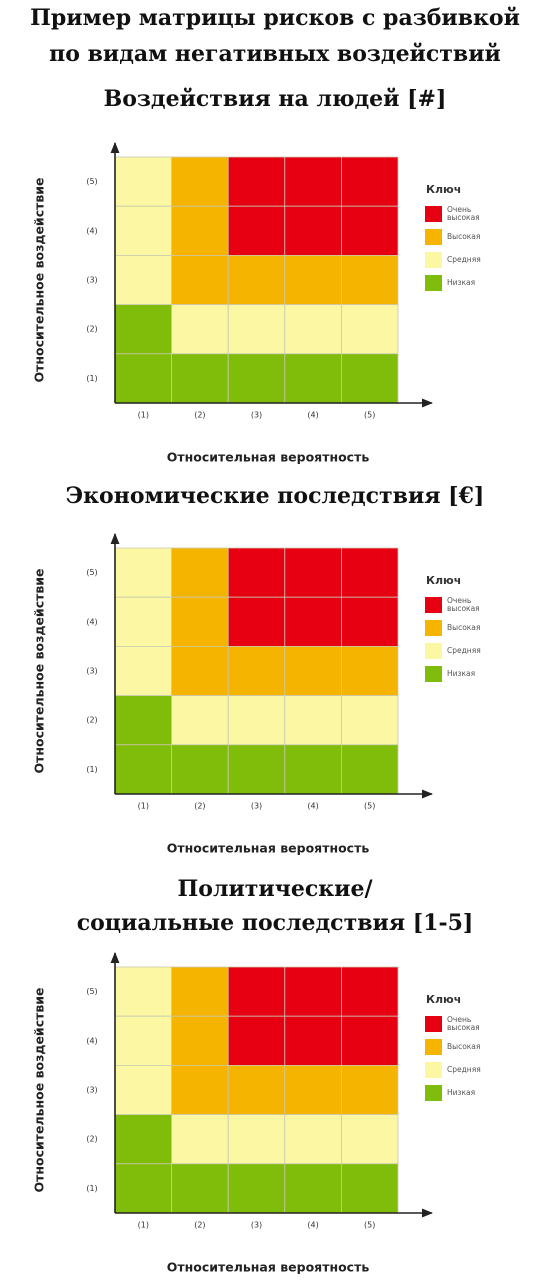 The image size is (550, 1285). I want to click on section-title: Воздействия на людей [#], so click(275, 99).